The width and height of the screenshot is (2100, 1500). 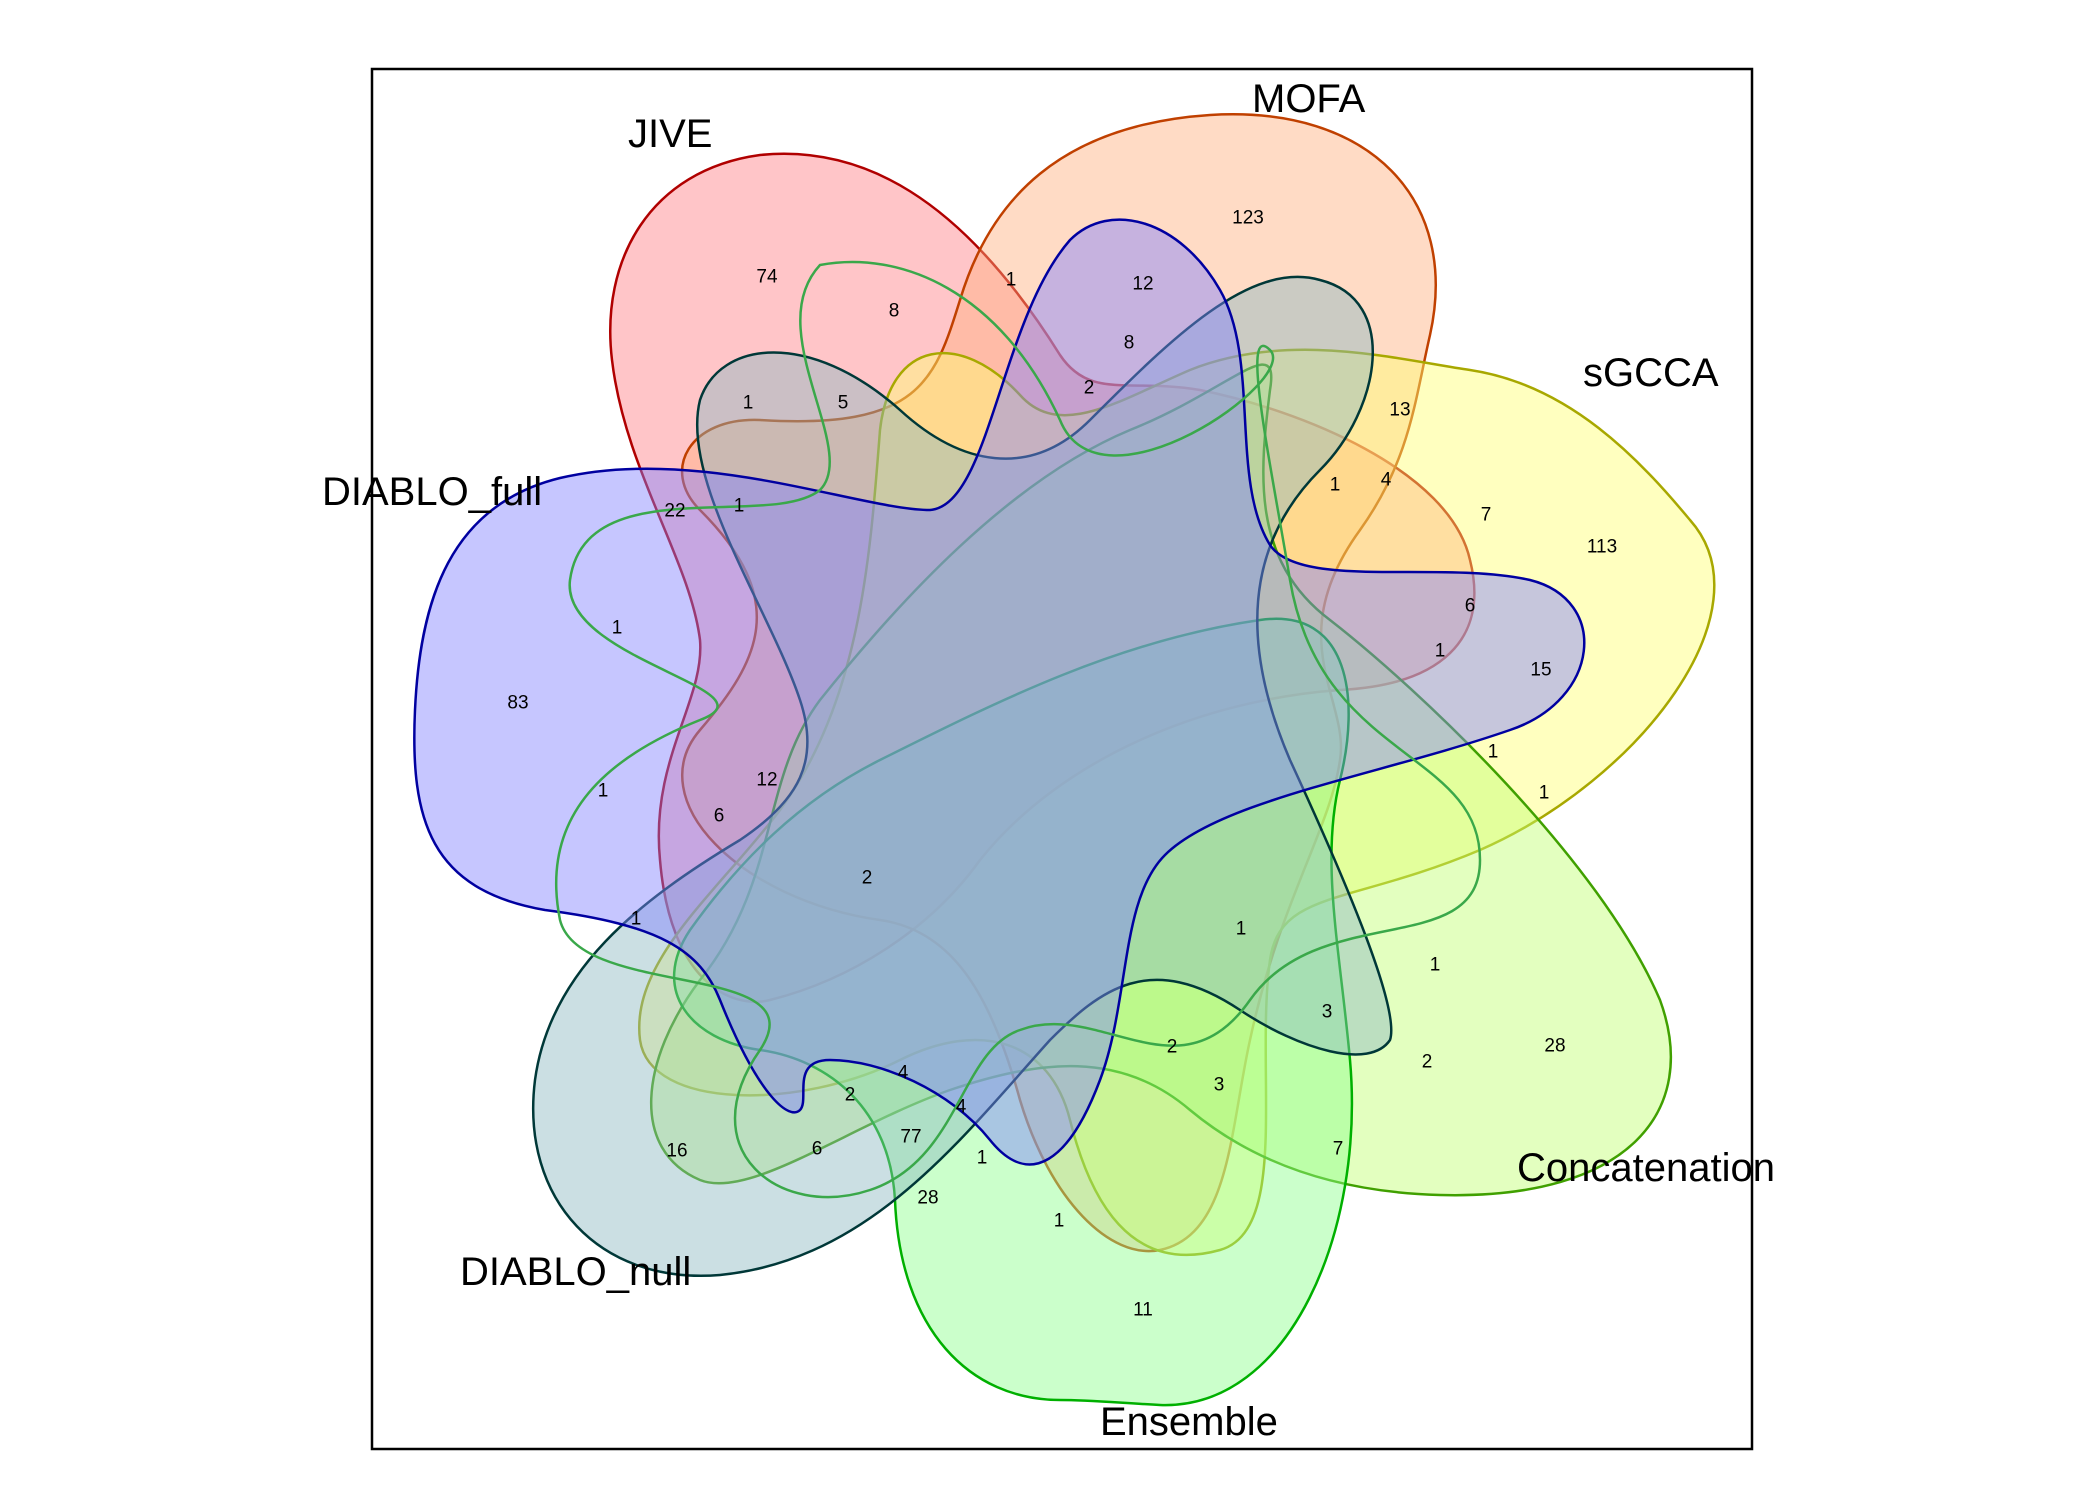 I want to click on region-count: 15, so click(x=1540, y=670).